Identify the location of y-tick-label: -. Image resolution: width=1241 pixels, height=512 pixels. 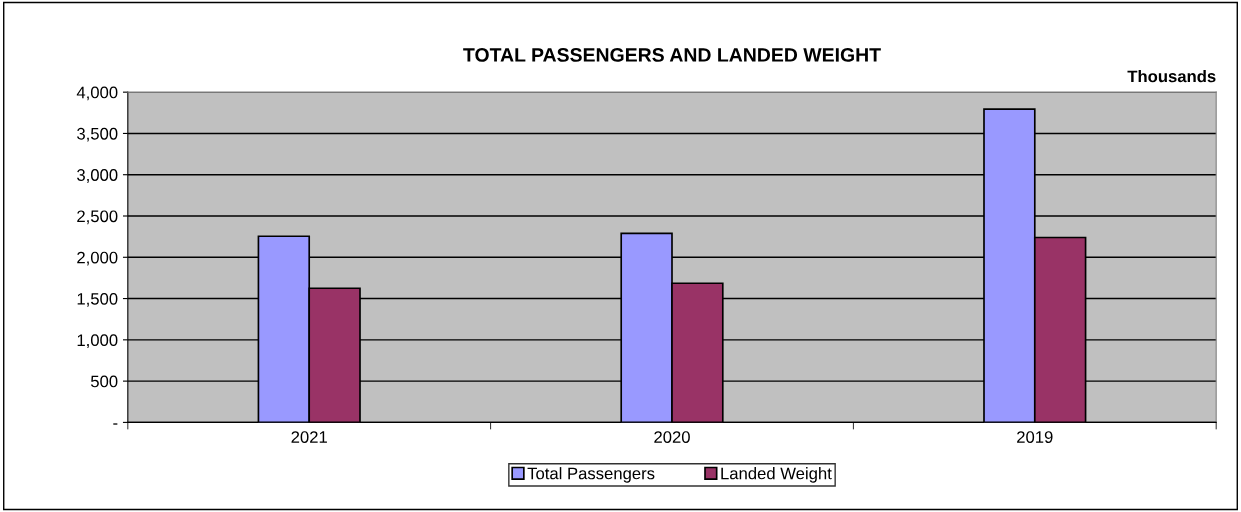
(115, 424).